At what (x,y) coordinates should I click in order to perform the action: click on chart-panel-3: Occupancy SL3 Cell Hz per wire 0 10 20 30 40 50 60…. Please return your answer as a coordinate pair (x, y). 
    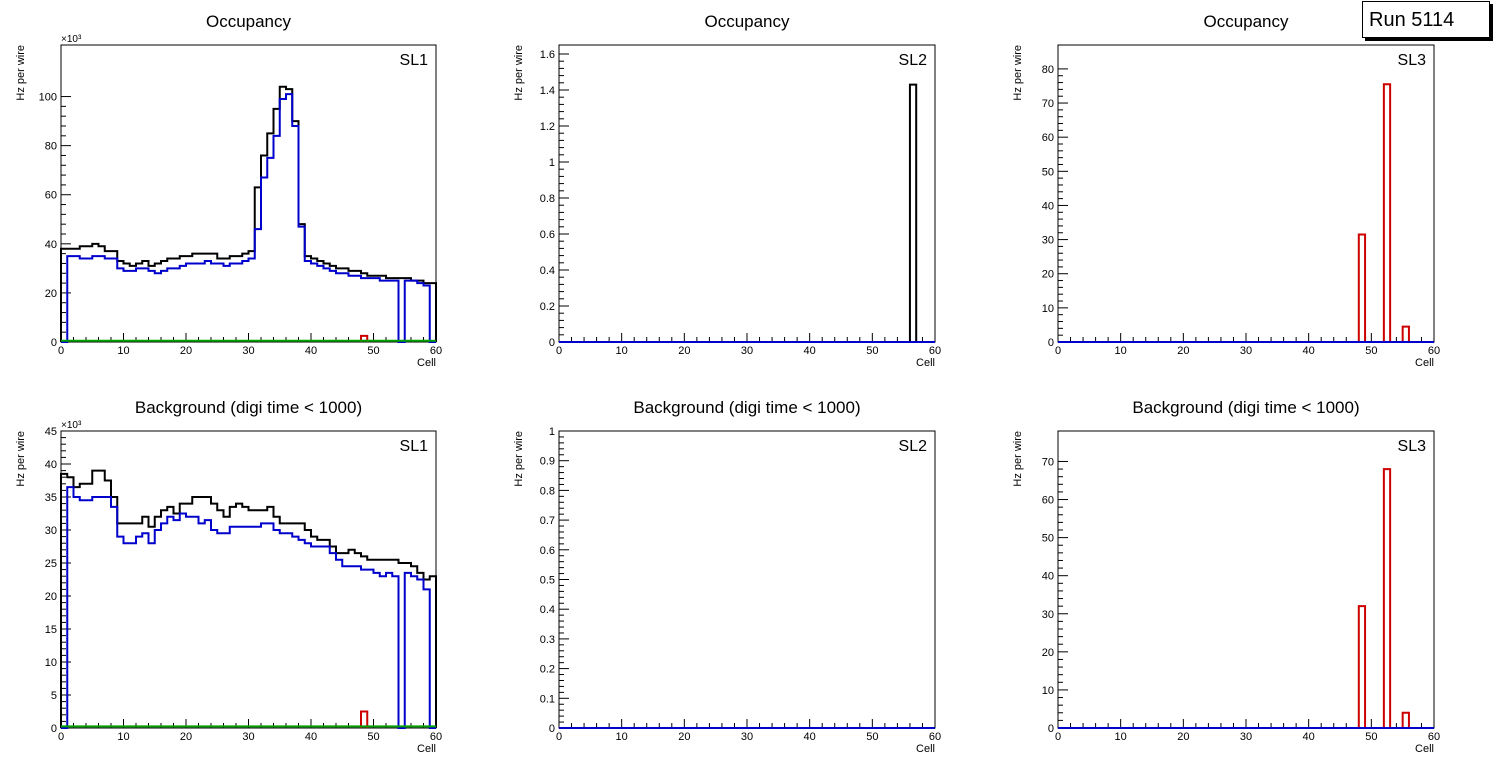
    Looking at the image, I should click on (1226, 190).